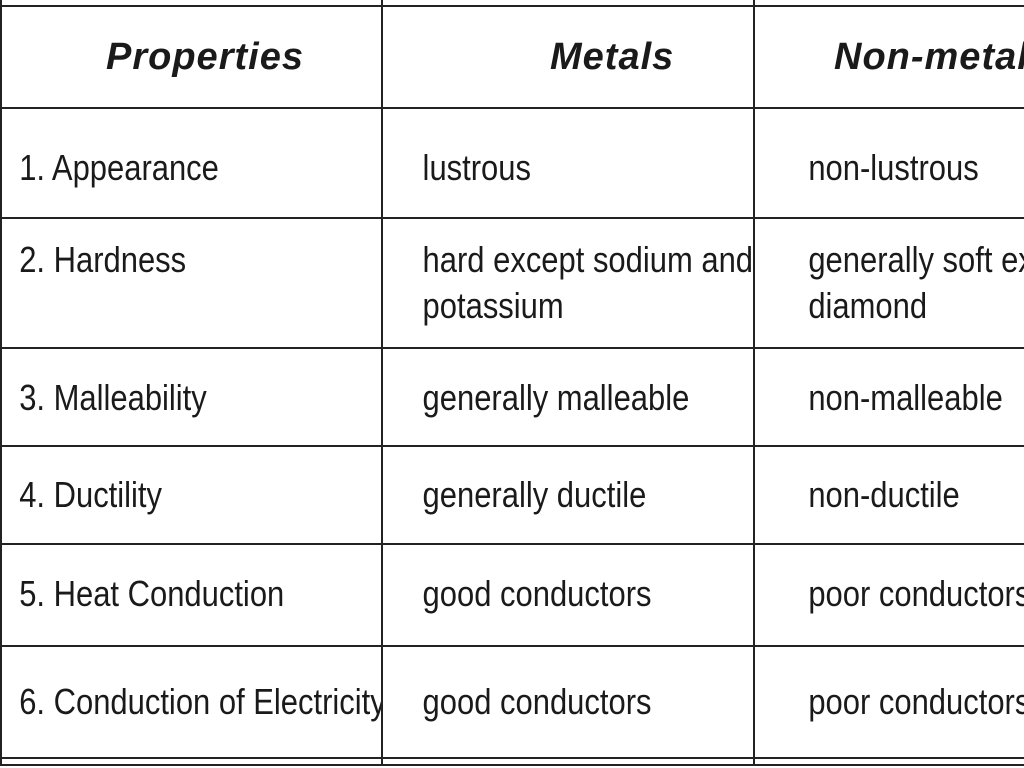 Image resolution: width=1024 pixels, height=768 pixels. What do you see at coordinates (191, 397) in the screenshot?
I see `property-cell: 3. Malleability` at bounding box center [191, 397].